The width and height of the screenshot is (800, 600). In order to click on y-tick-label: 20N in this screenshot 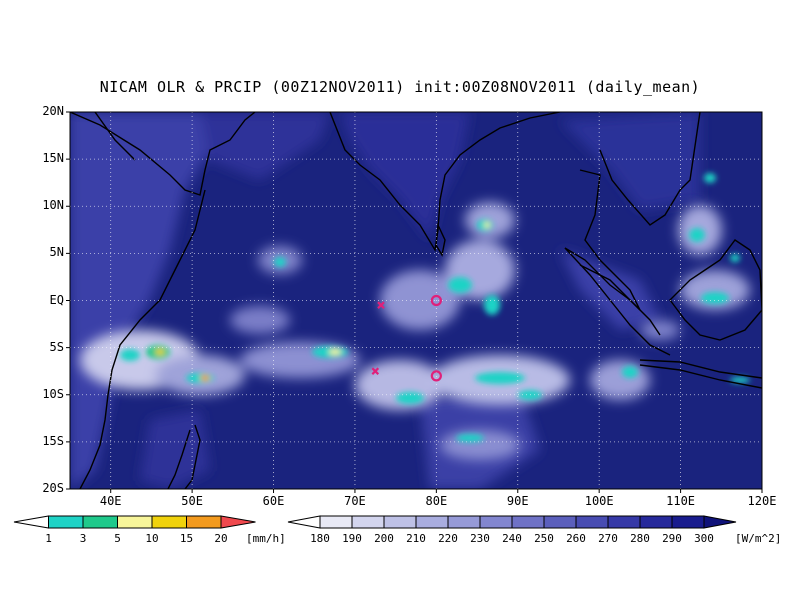, I will do `click(53, 111)`.